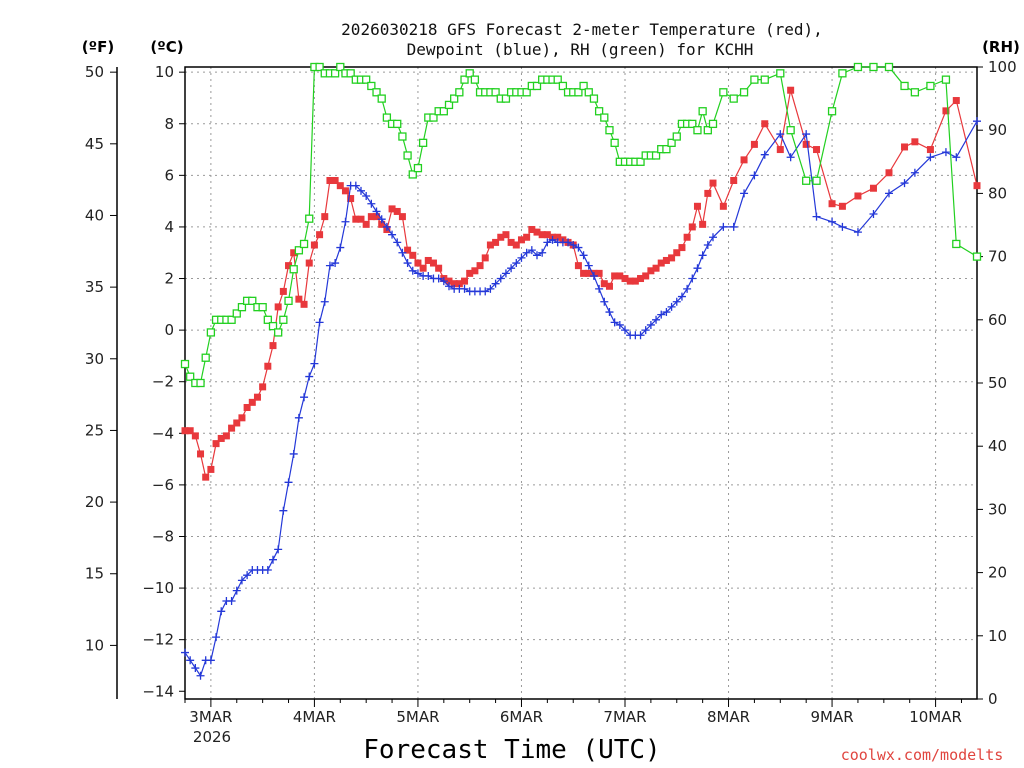 The image size is (1024, 768). What do you see at coordinates (158, 588) in the screenshot?
I see `celsius-tick-label: −10` at bounding box center [158, 588].